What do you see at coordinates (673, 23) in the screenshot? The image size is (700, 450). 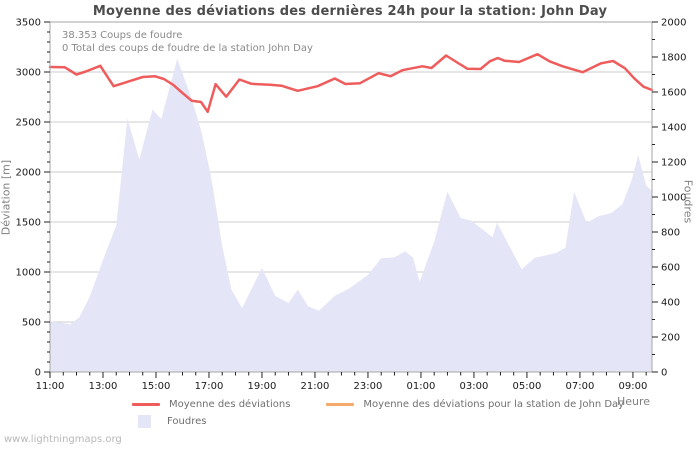 I see `y-right-tick-label: 2000` at bounding box center [673, 23].